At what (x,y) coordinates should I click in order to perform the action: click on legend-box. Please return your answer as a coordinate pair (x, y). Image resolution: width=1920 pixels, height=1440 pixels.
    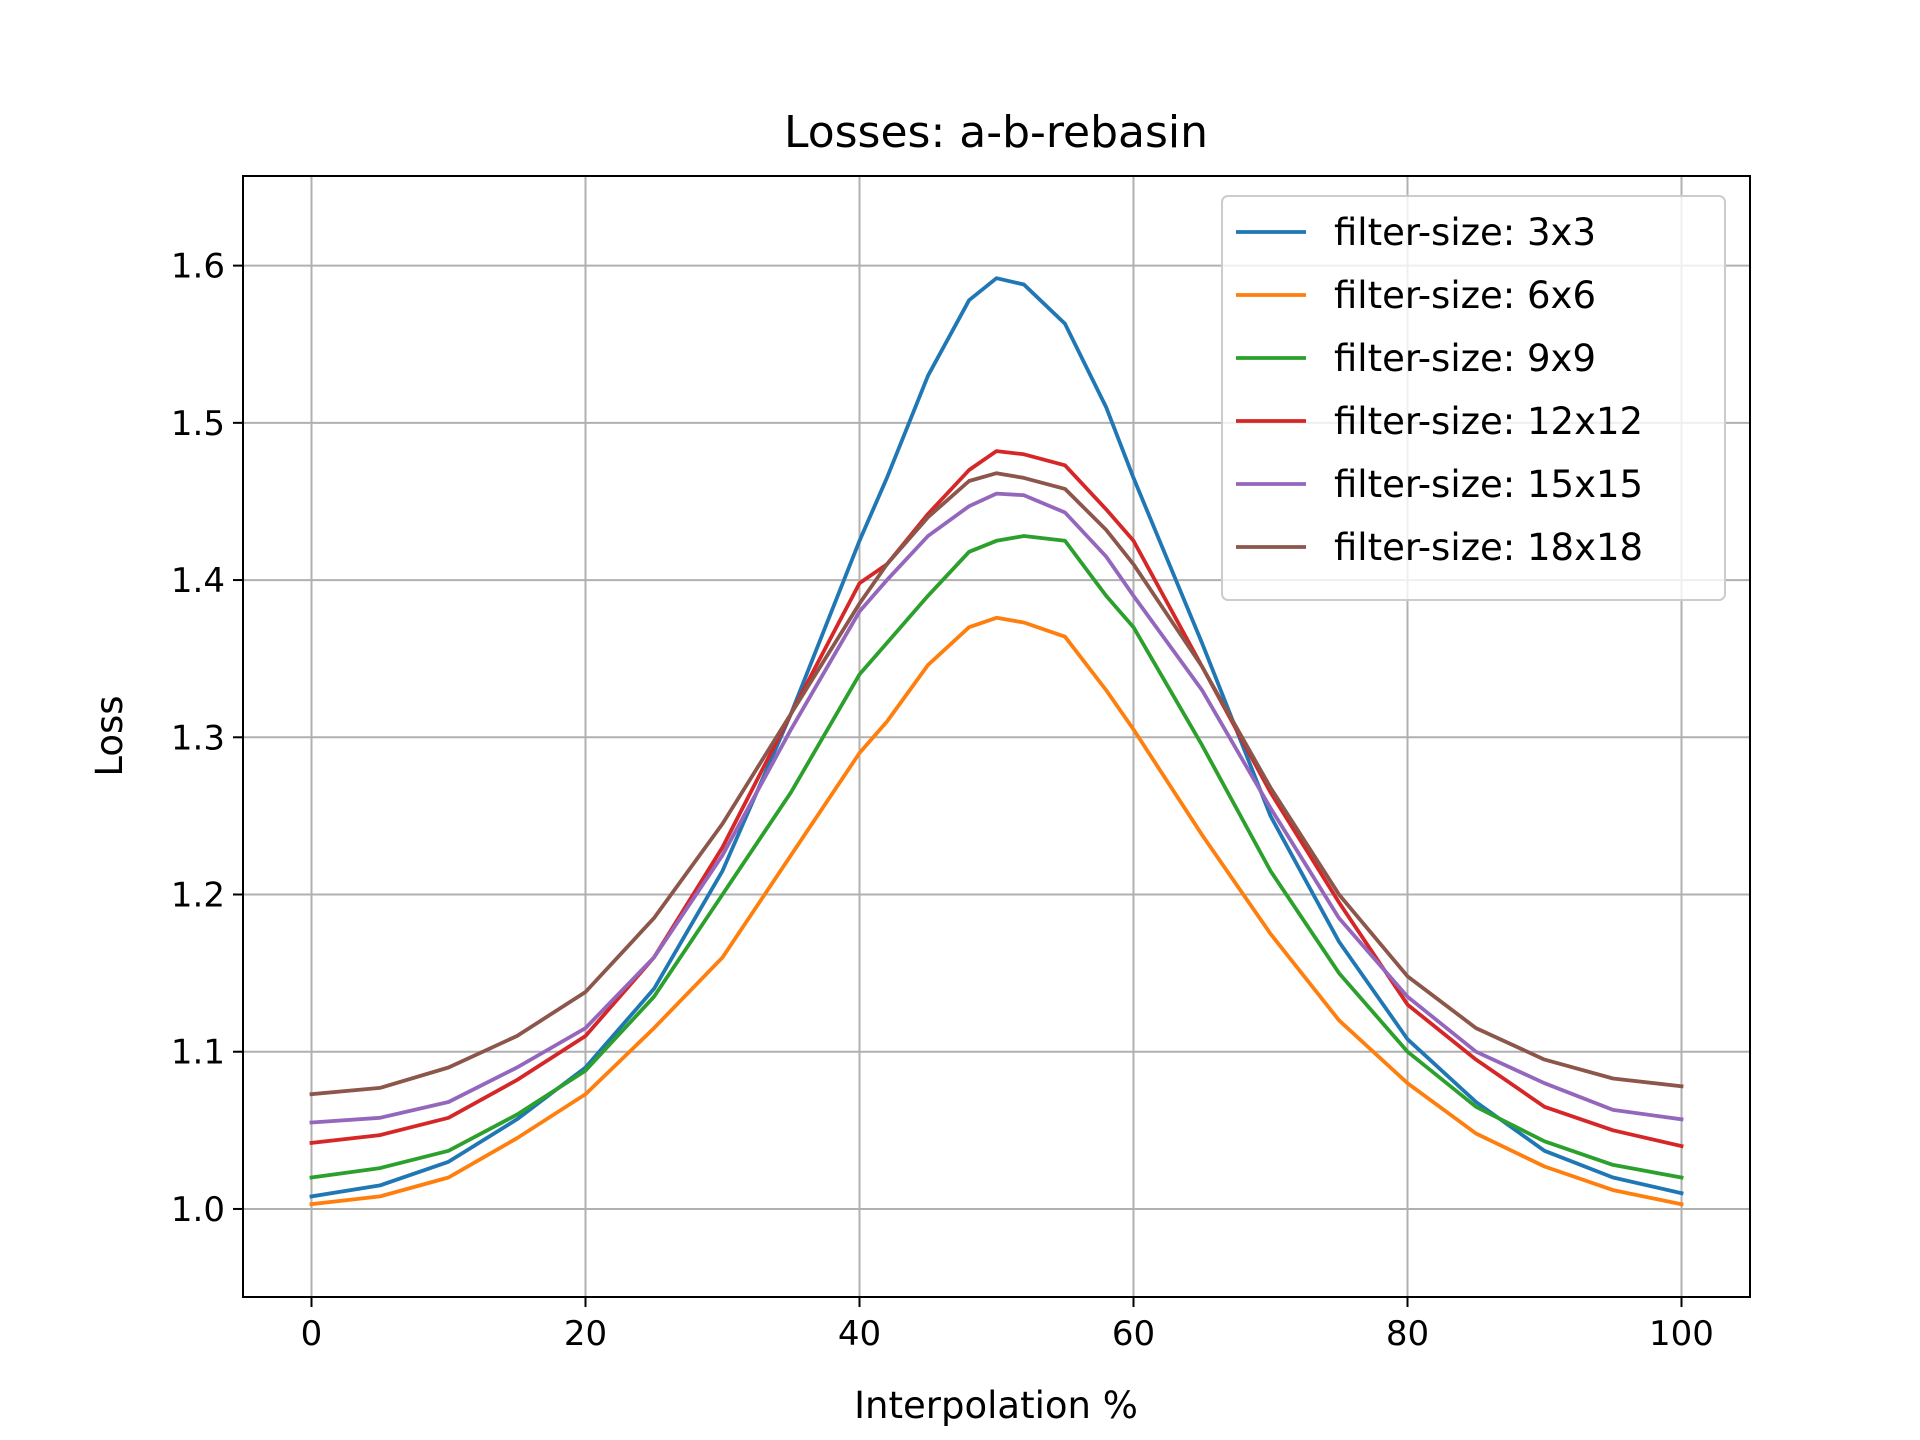
    Looking at the image, I should click on (1473, 398).